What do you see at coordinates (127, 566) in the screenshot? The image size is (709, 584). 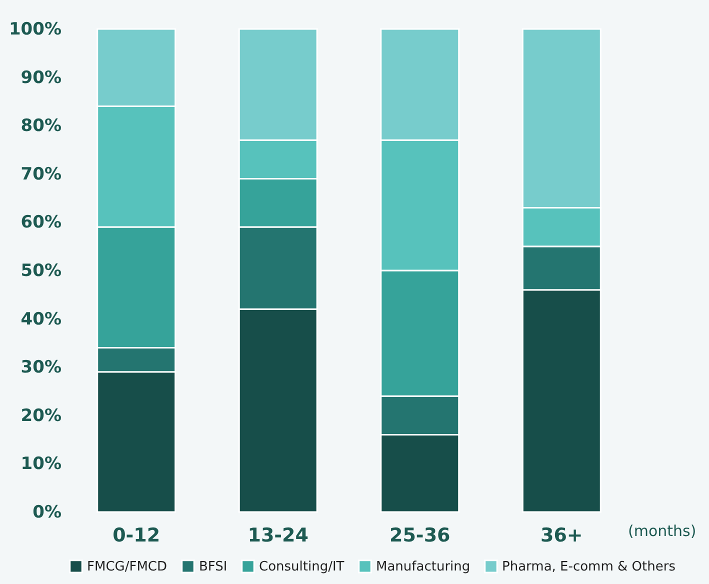 I see `legend-label: FMCG/FMCD` at bounding box center [127, 566].